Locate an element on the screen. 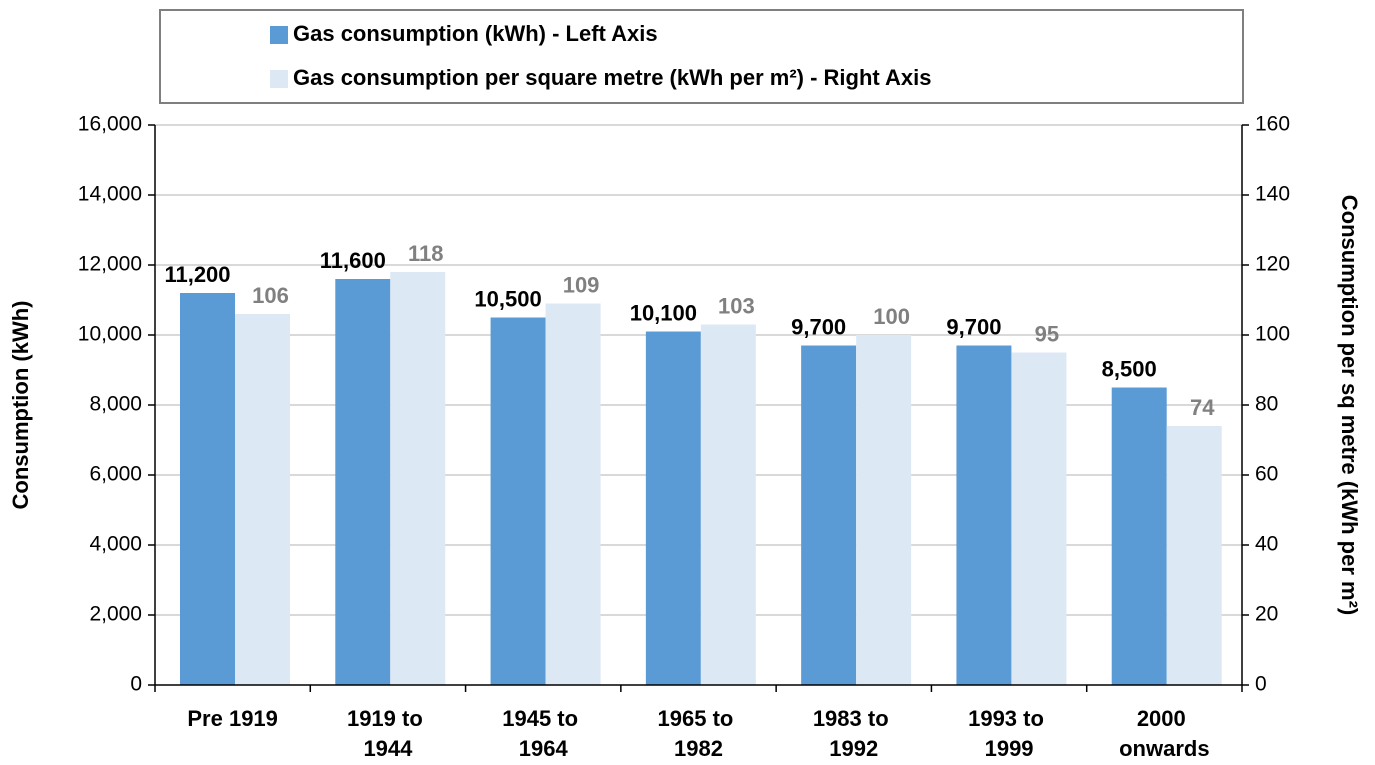 This screenshot has width=1375, height=765. data-label: 106 is located at coordinates (270, 295).